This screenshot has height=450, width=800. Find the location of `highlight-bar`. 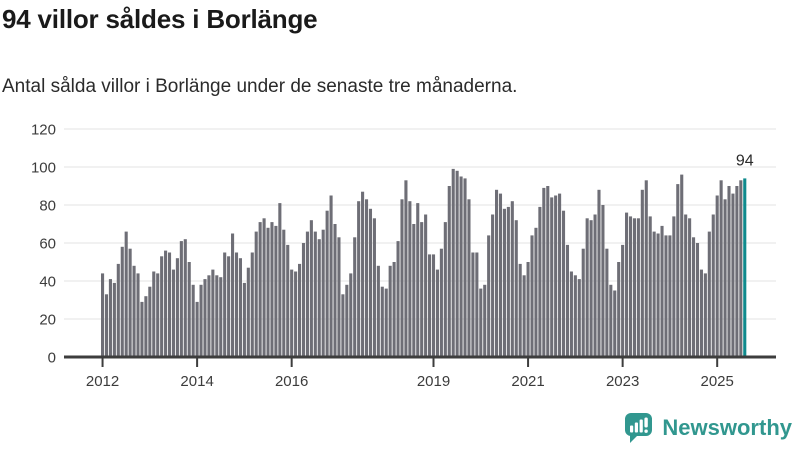

highlight-bar is located at coordinates (745, 267).